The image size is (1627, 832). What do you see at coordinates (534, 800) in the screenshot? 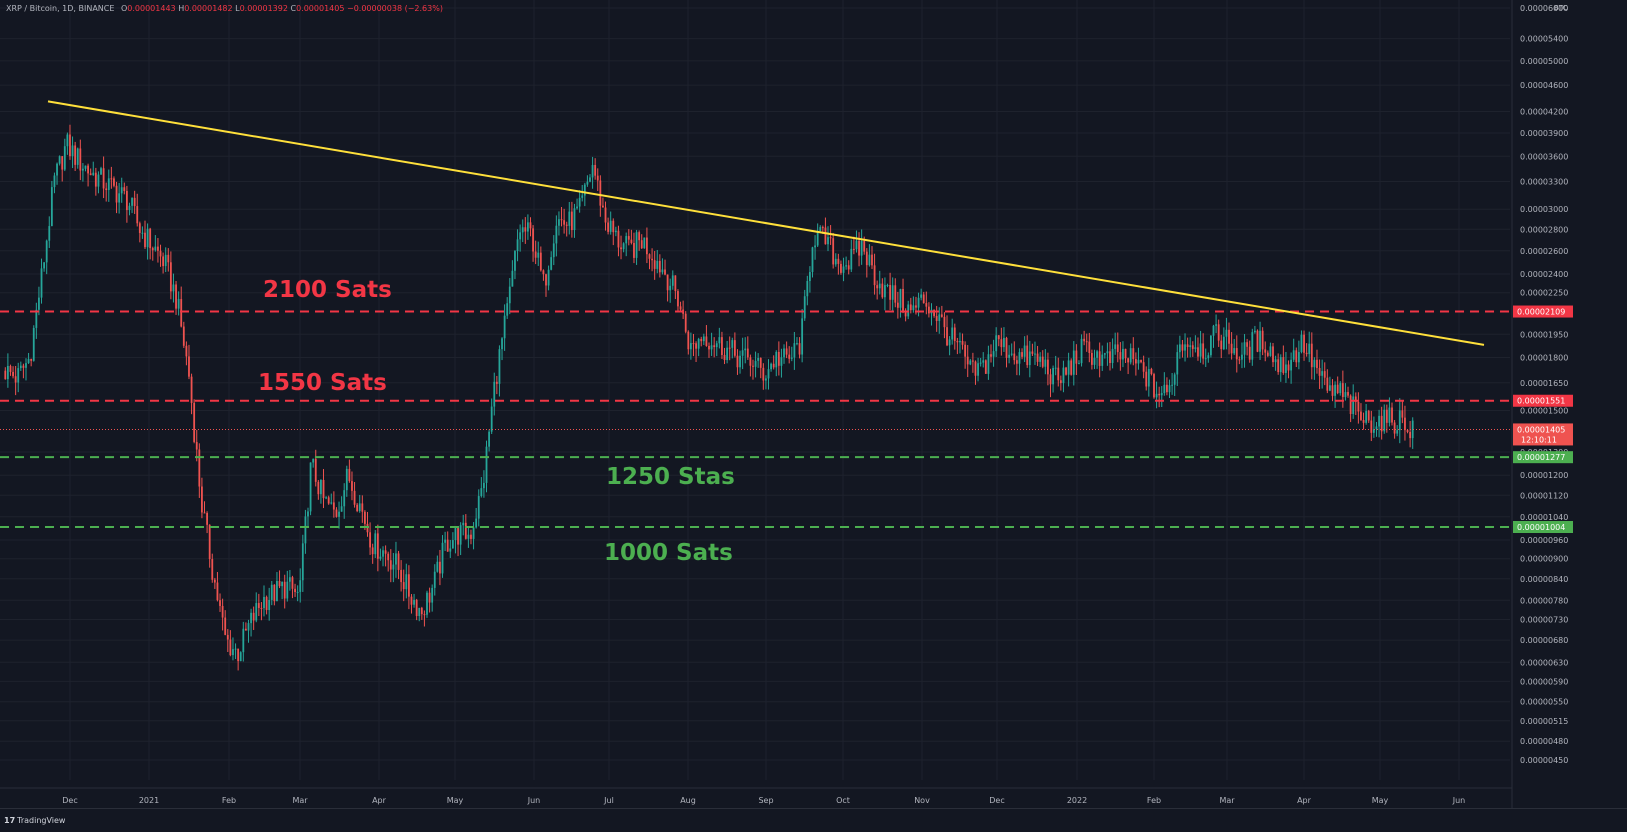
I see `x-tick-label: Jun` at bounding box center [534, 800].